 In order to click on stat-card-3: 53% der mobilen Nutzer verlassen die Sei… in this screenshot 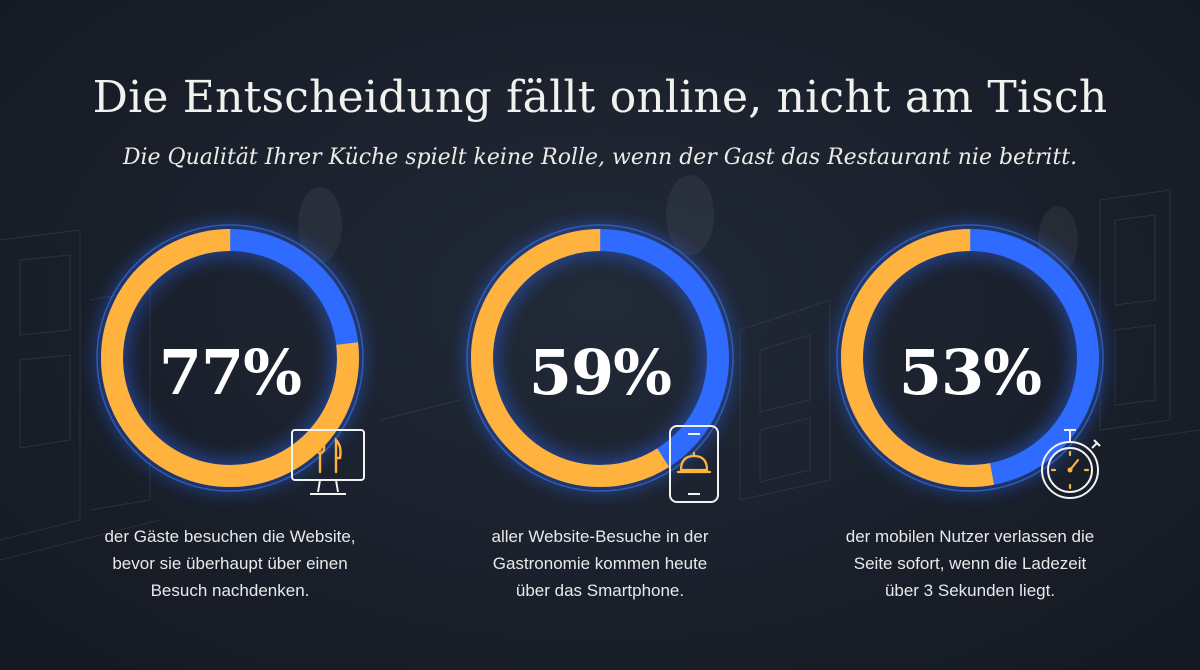, I will do `click(988, 416)`.